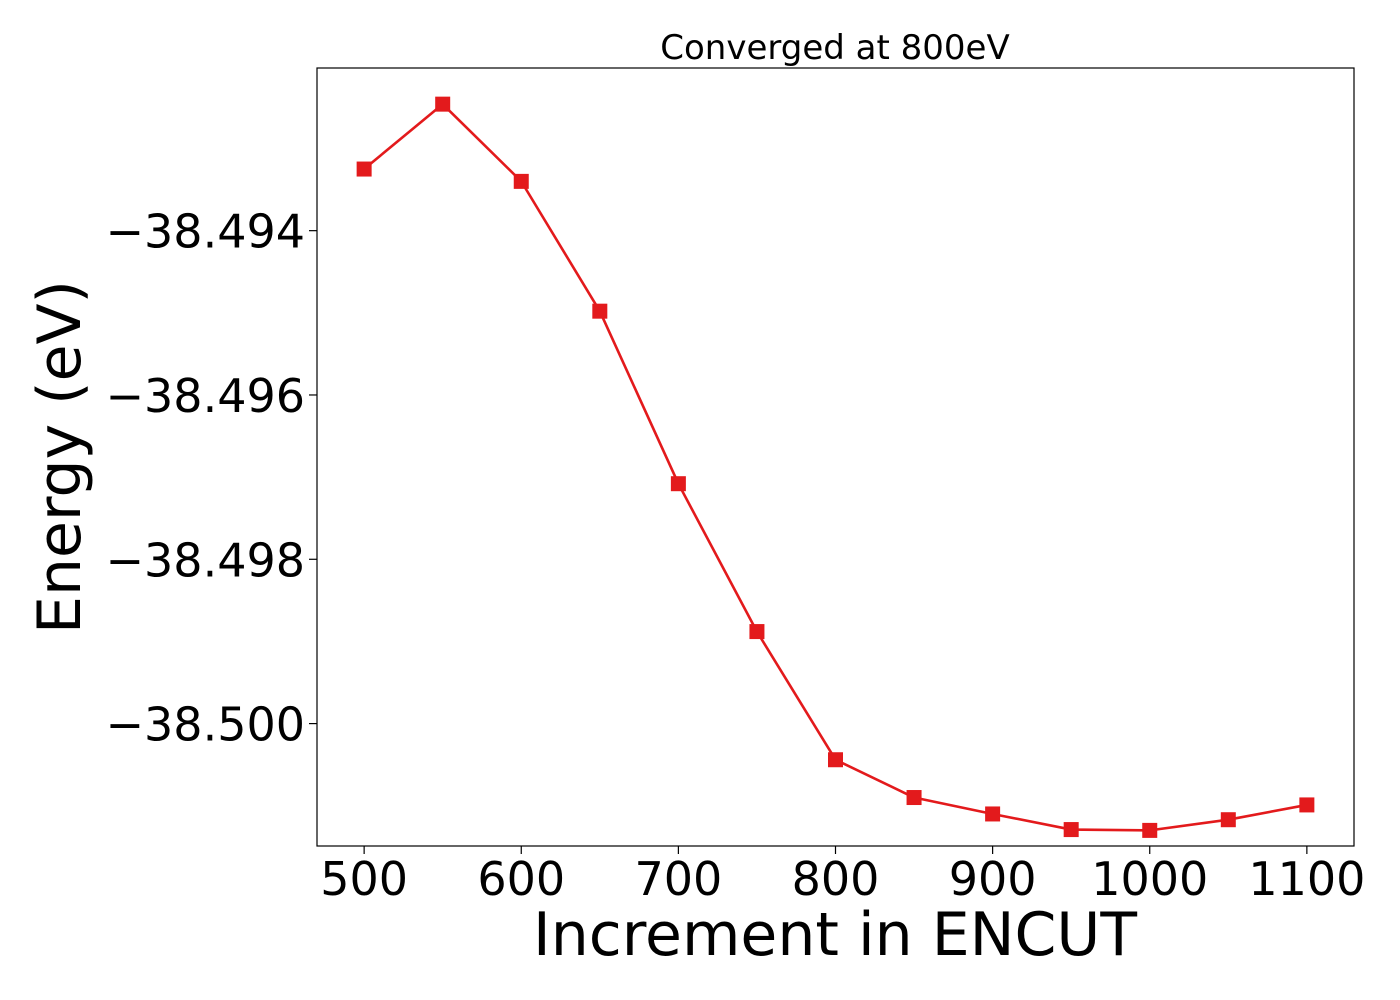 This screenshot has width=1400, height=1000. What do you see at coordinates (993, 879) in the screenshot?
I see `x-tick-label: 900` at bounding box center [993, 879].